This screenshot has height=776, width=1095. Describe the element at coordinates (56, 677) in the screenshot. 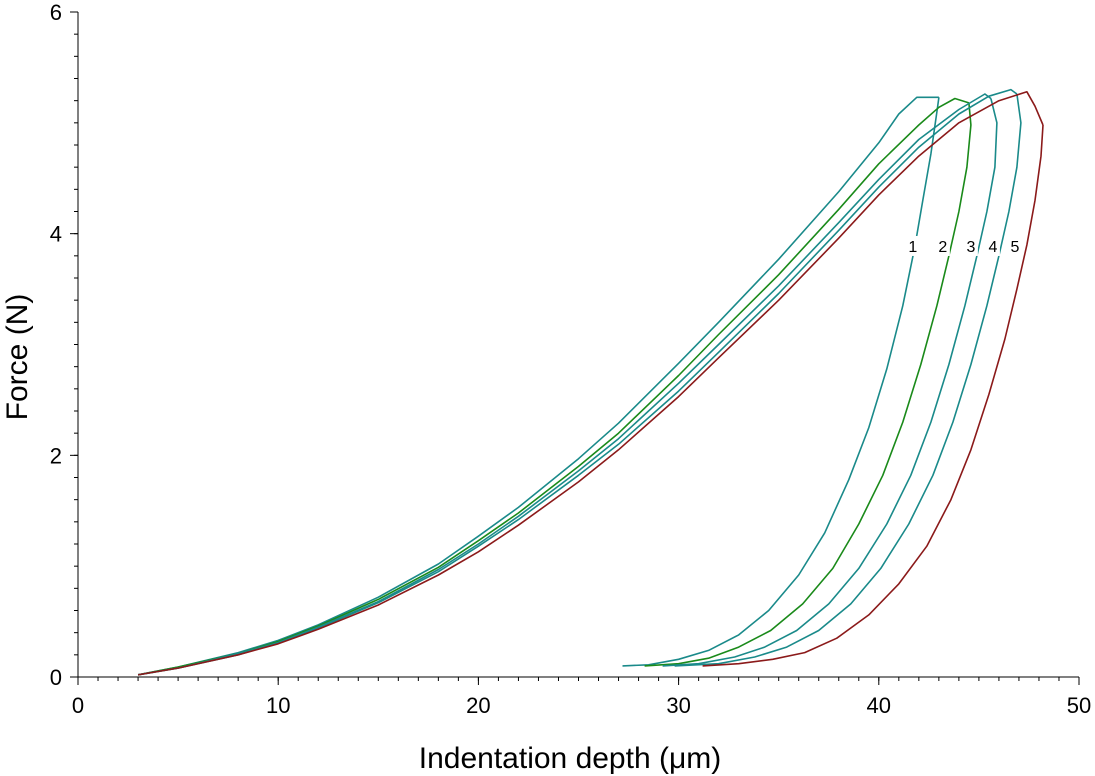

I see `y-tick-label: 0` at that location.